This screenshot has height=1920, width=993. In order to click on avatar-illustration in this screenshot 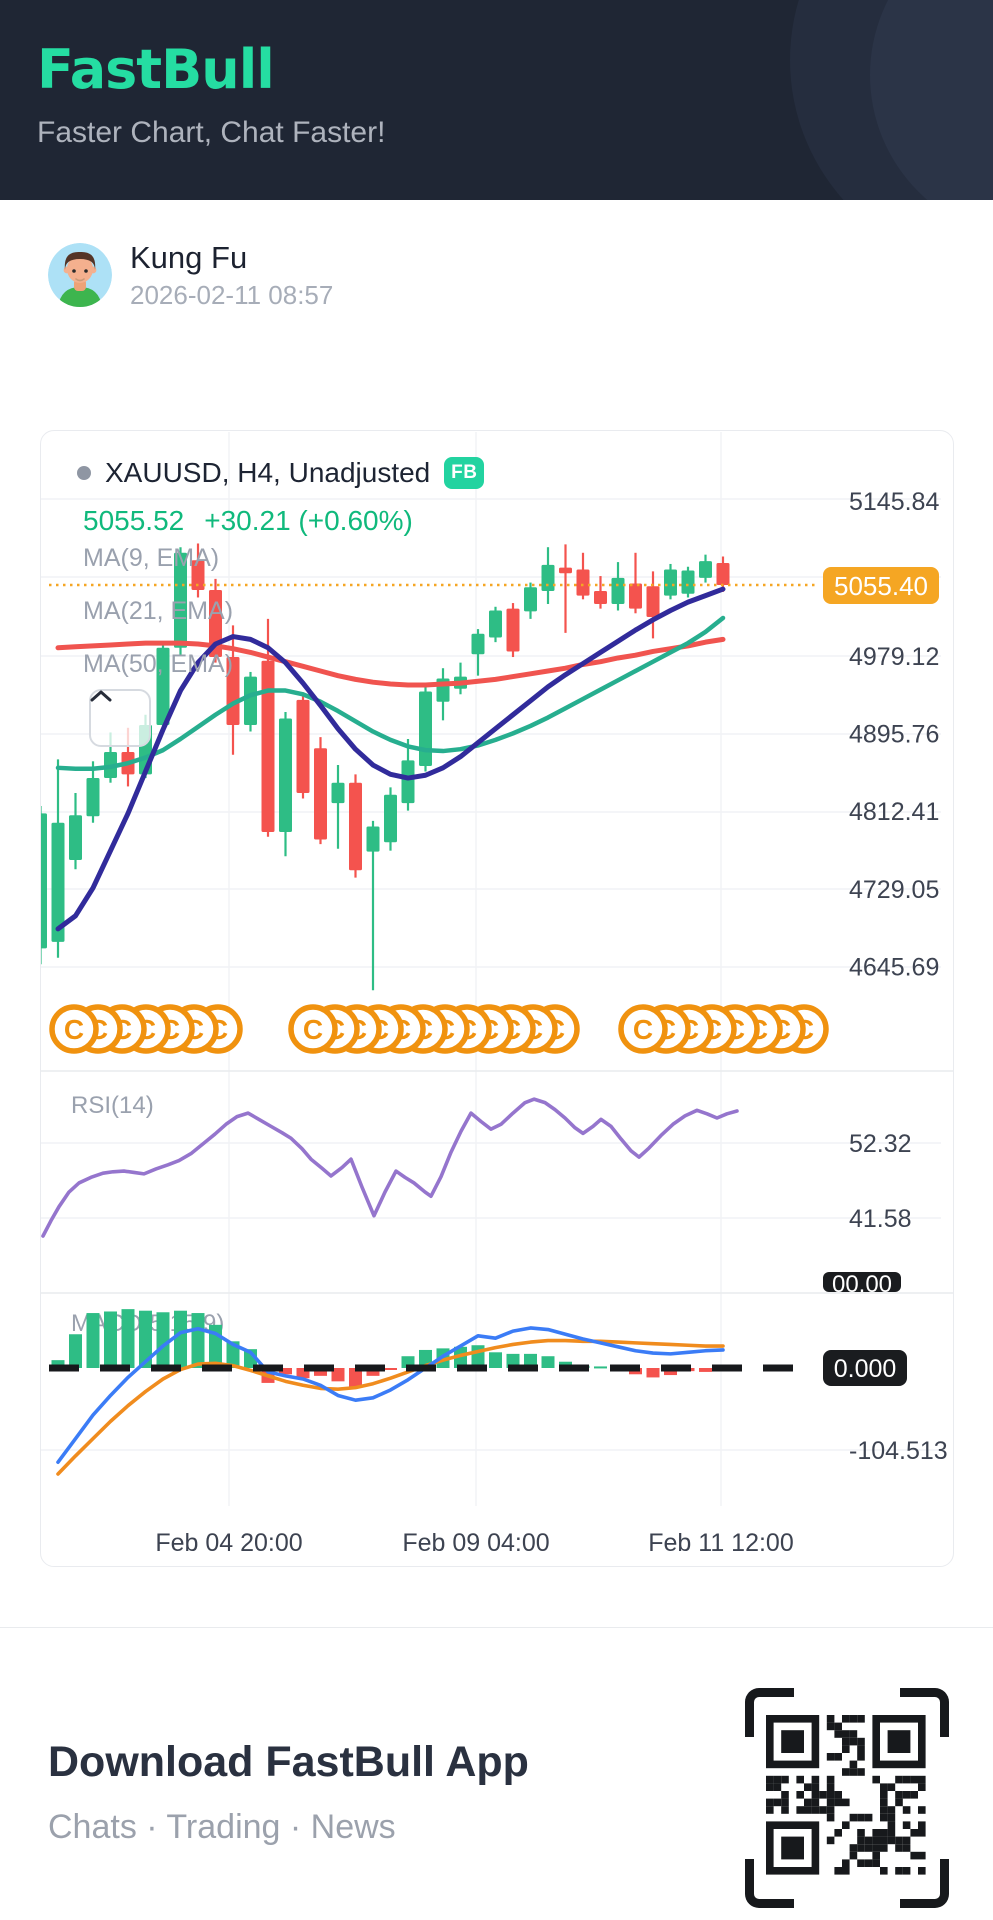, I will do `click(80, 275)`.